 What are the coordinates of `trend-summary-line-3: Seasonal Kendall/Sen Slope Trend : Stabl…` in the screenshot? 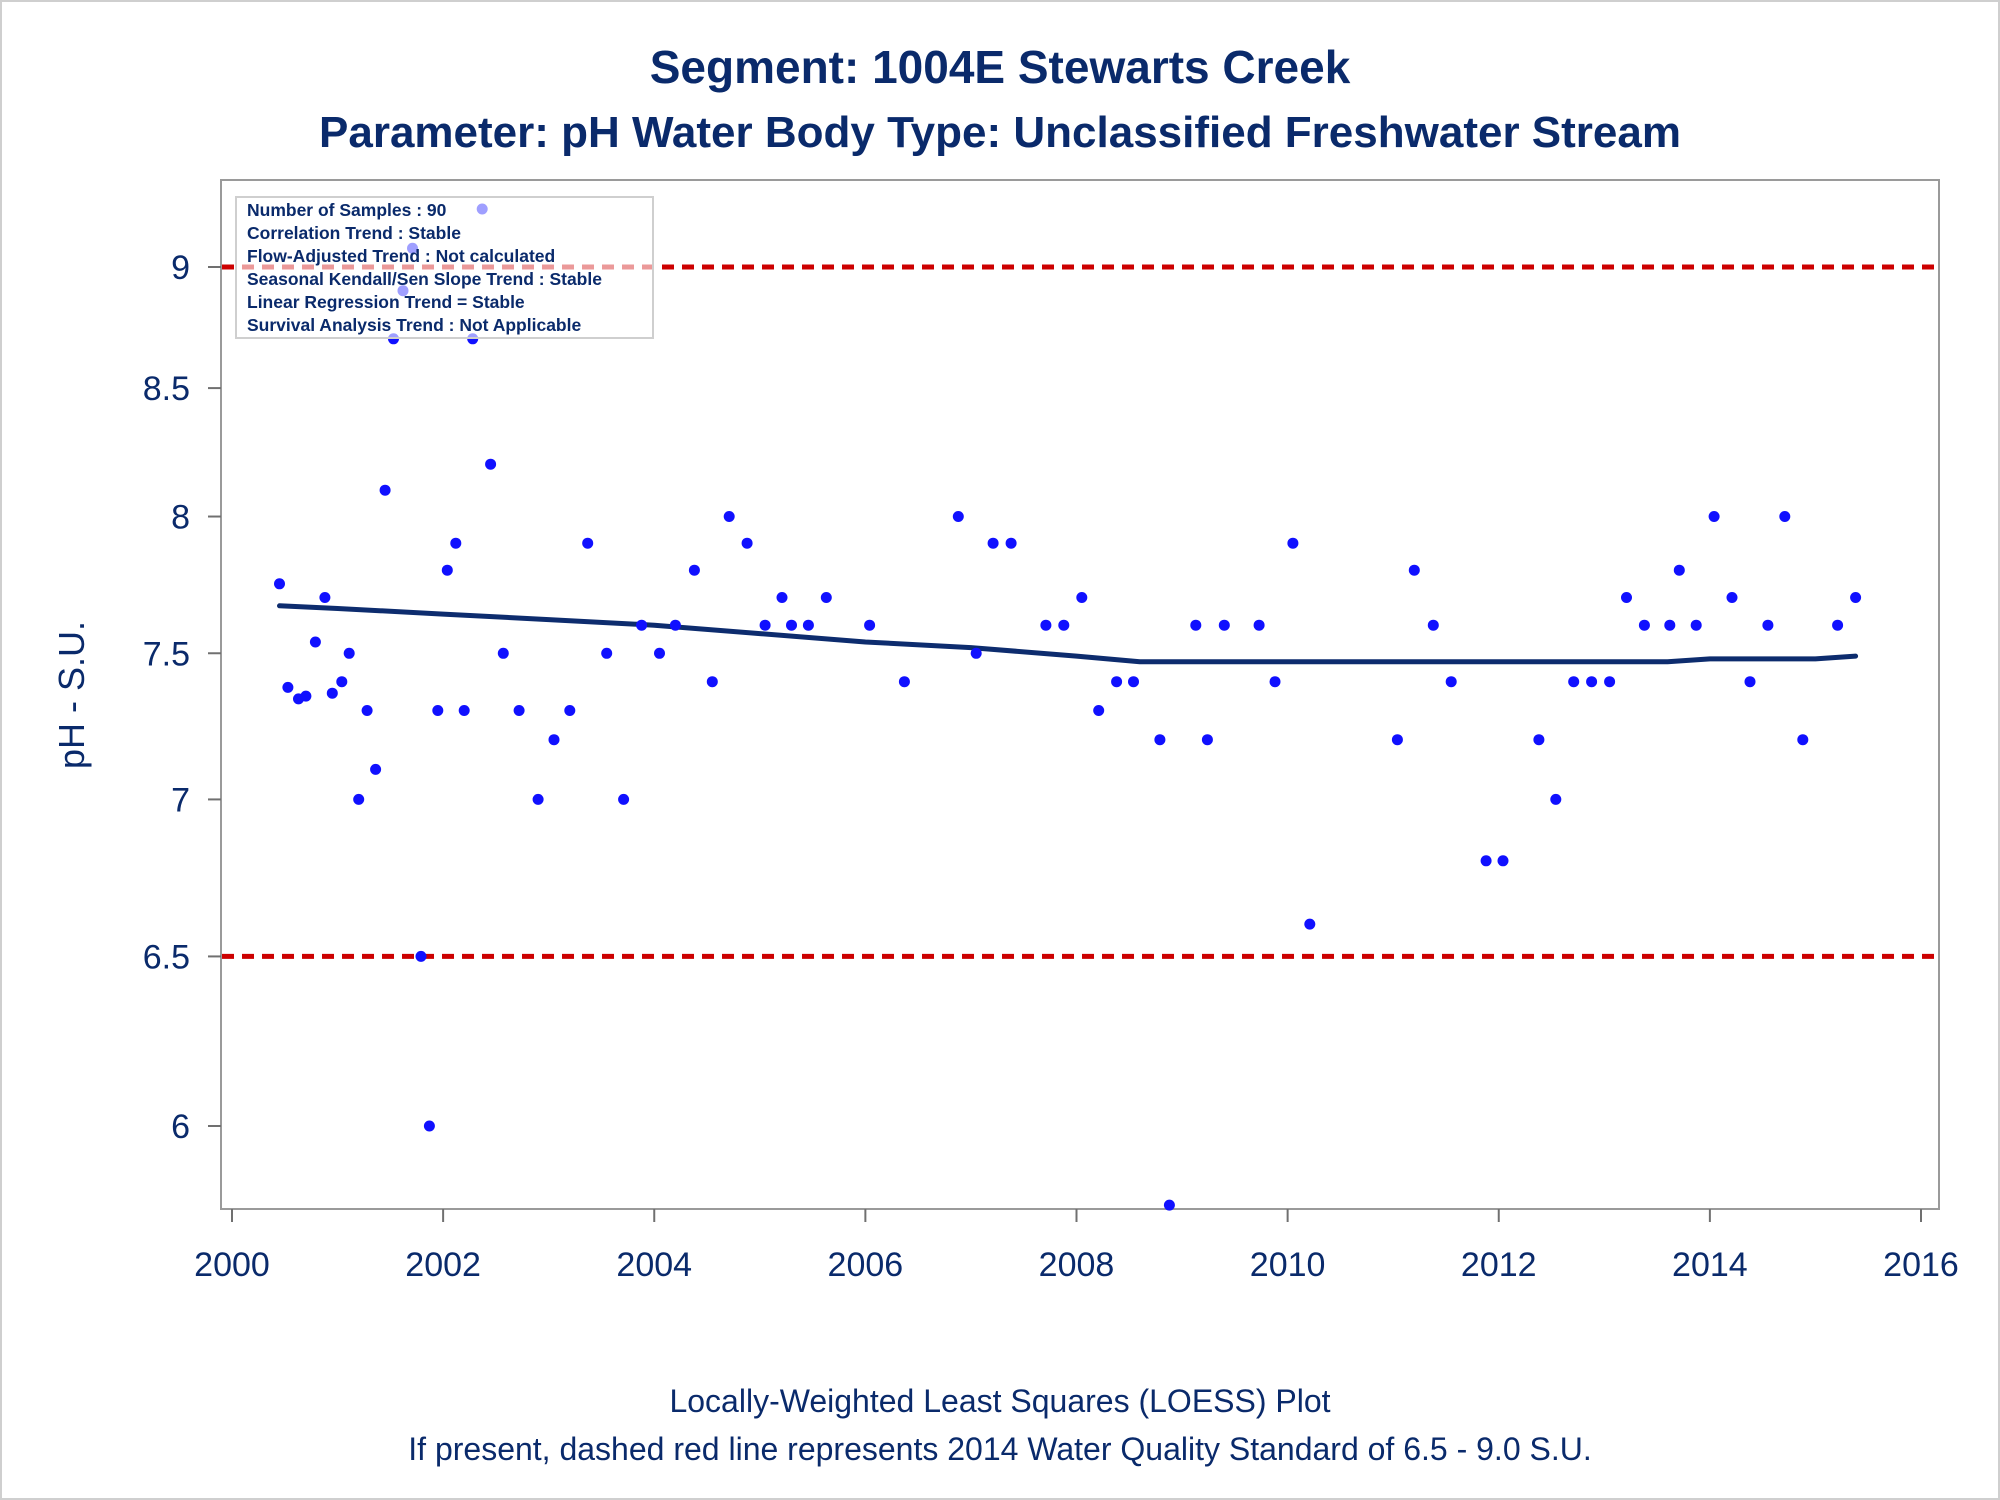 It's located at (424, 279).